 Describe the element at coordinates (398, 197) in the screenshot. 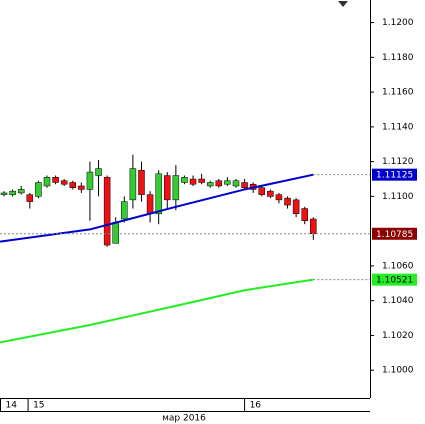

I see `y-tick-label: 1.1100` at that location.